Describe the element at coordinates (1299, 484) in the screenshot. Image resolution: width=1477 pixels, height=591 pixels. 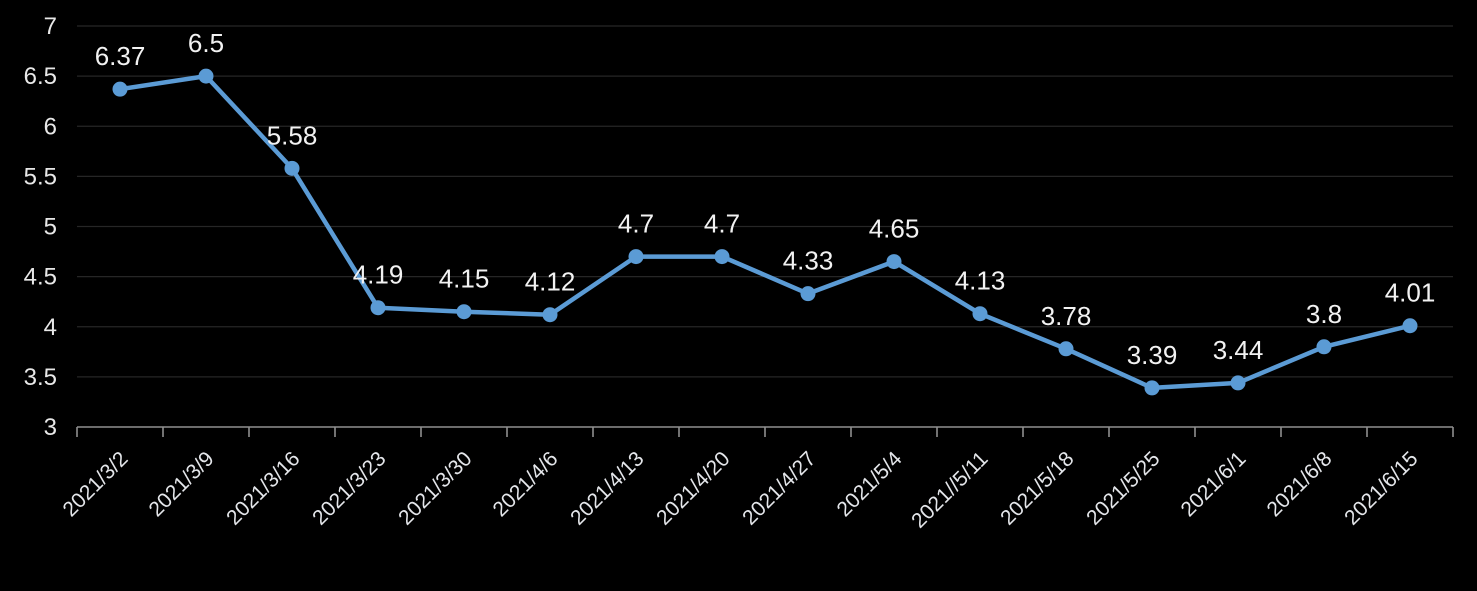
I see `x-axis-label: 2021/6/8` at that location.